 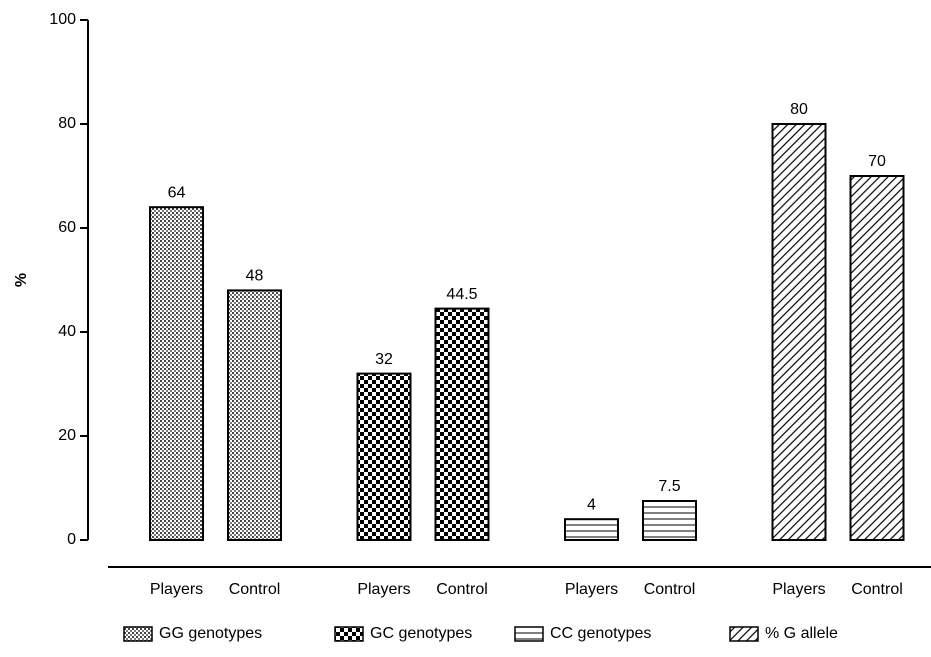 What do you see at coordinates (801, 633) in the screenshot?
I see `legend-label: % G allele` at bounding box center [801, 633].